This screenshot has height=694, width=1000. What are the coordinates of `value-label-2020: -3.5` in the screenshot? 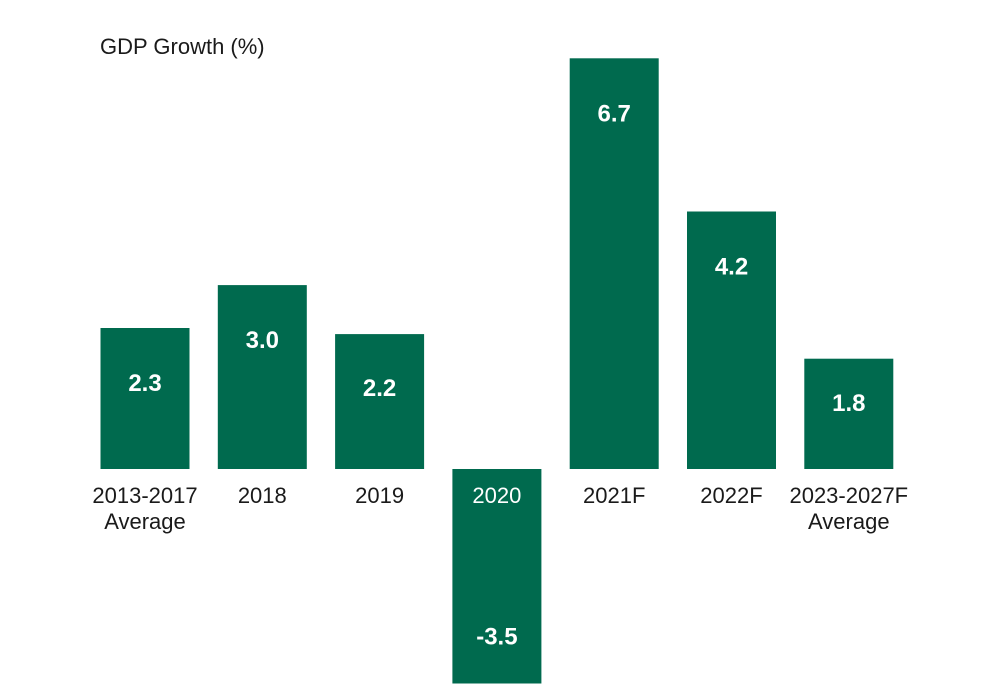 It's located at (496, 636).